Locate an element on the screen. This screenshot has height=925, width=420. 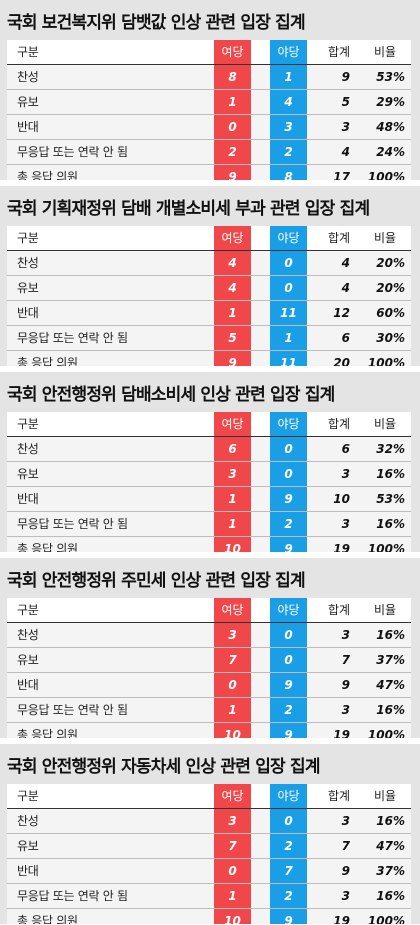
col-header-opposition: 야당 is located at coordinates (288, 238).